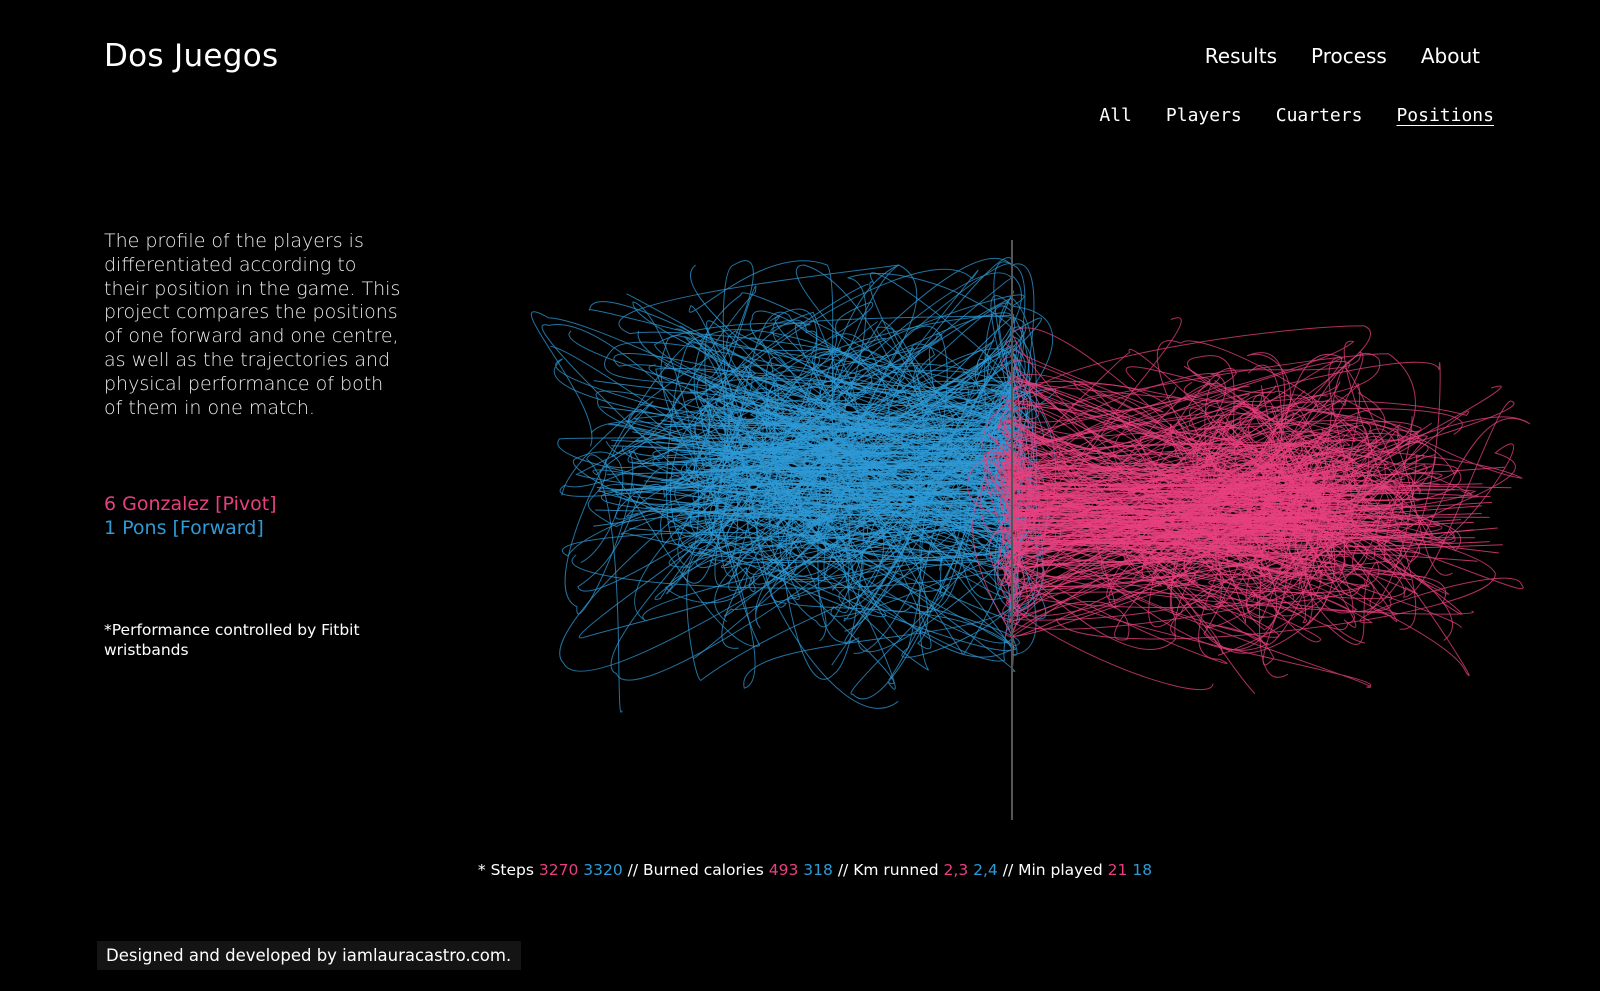 The image size is (1600, 991). Describe the element at coordinates (1203, 115) in the screenshot. I see `tab-players: Players` at that location.